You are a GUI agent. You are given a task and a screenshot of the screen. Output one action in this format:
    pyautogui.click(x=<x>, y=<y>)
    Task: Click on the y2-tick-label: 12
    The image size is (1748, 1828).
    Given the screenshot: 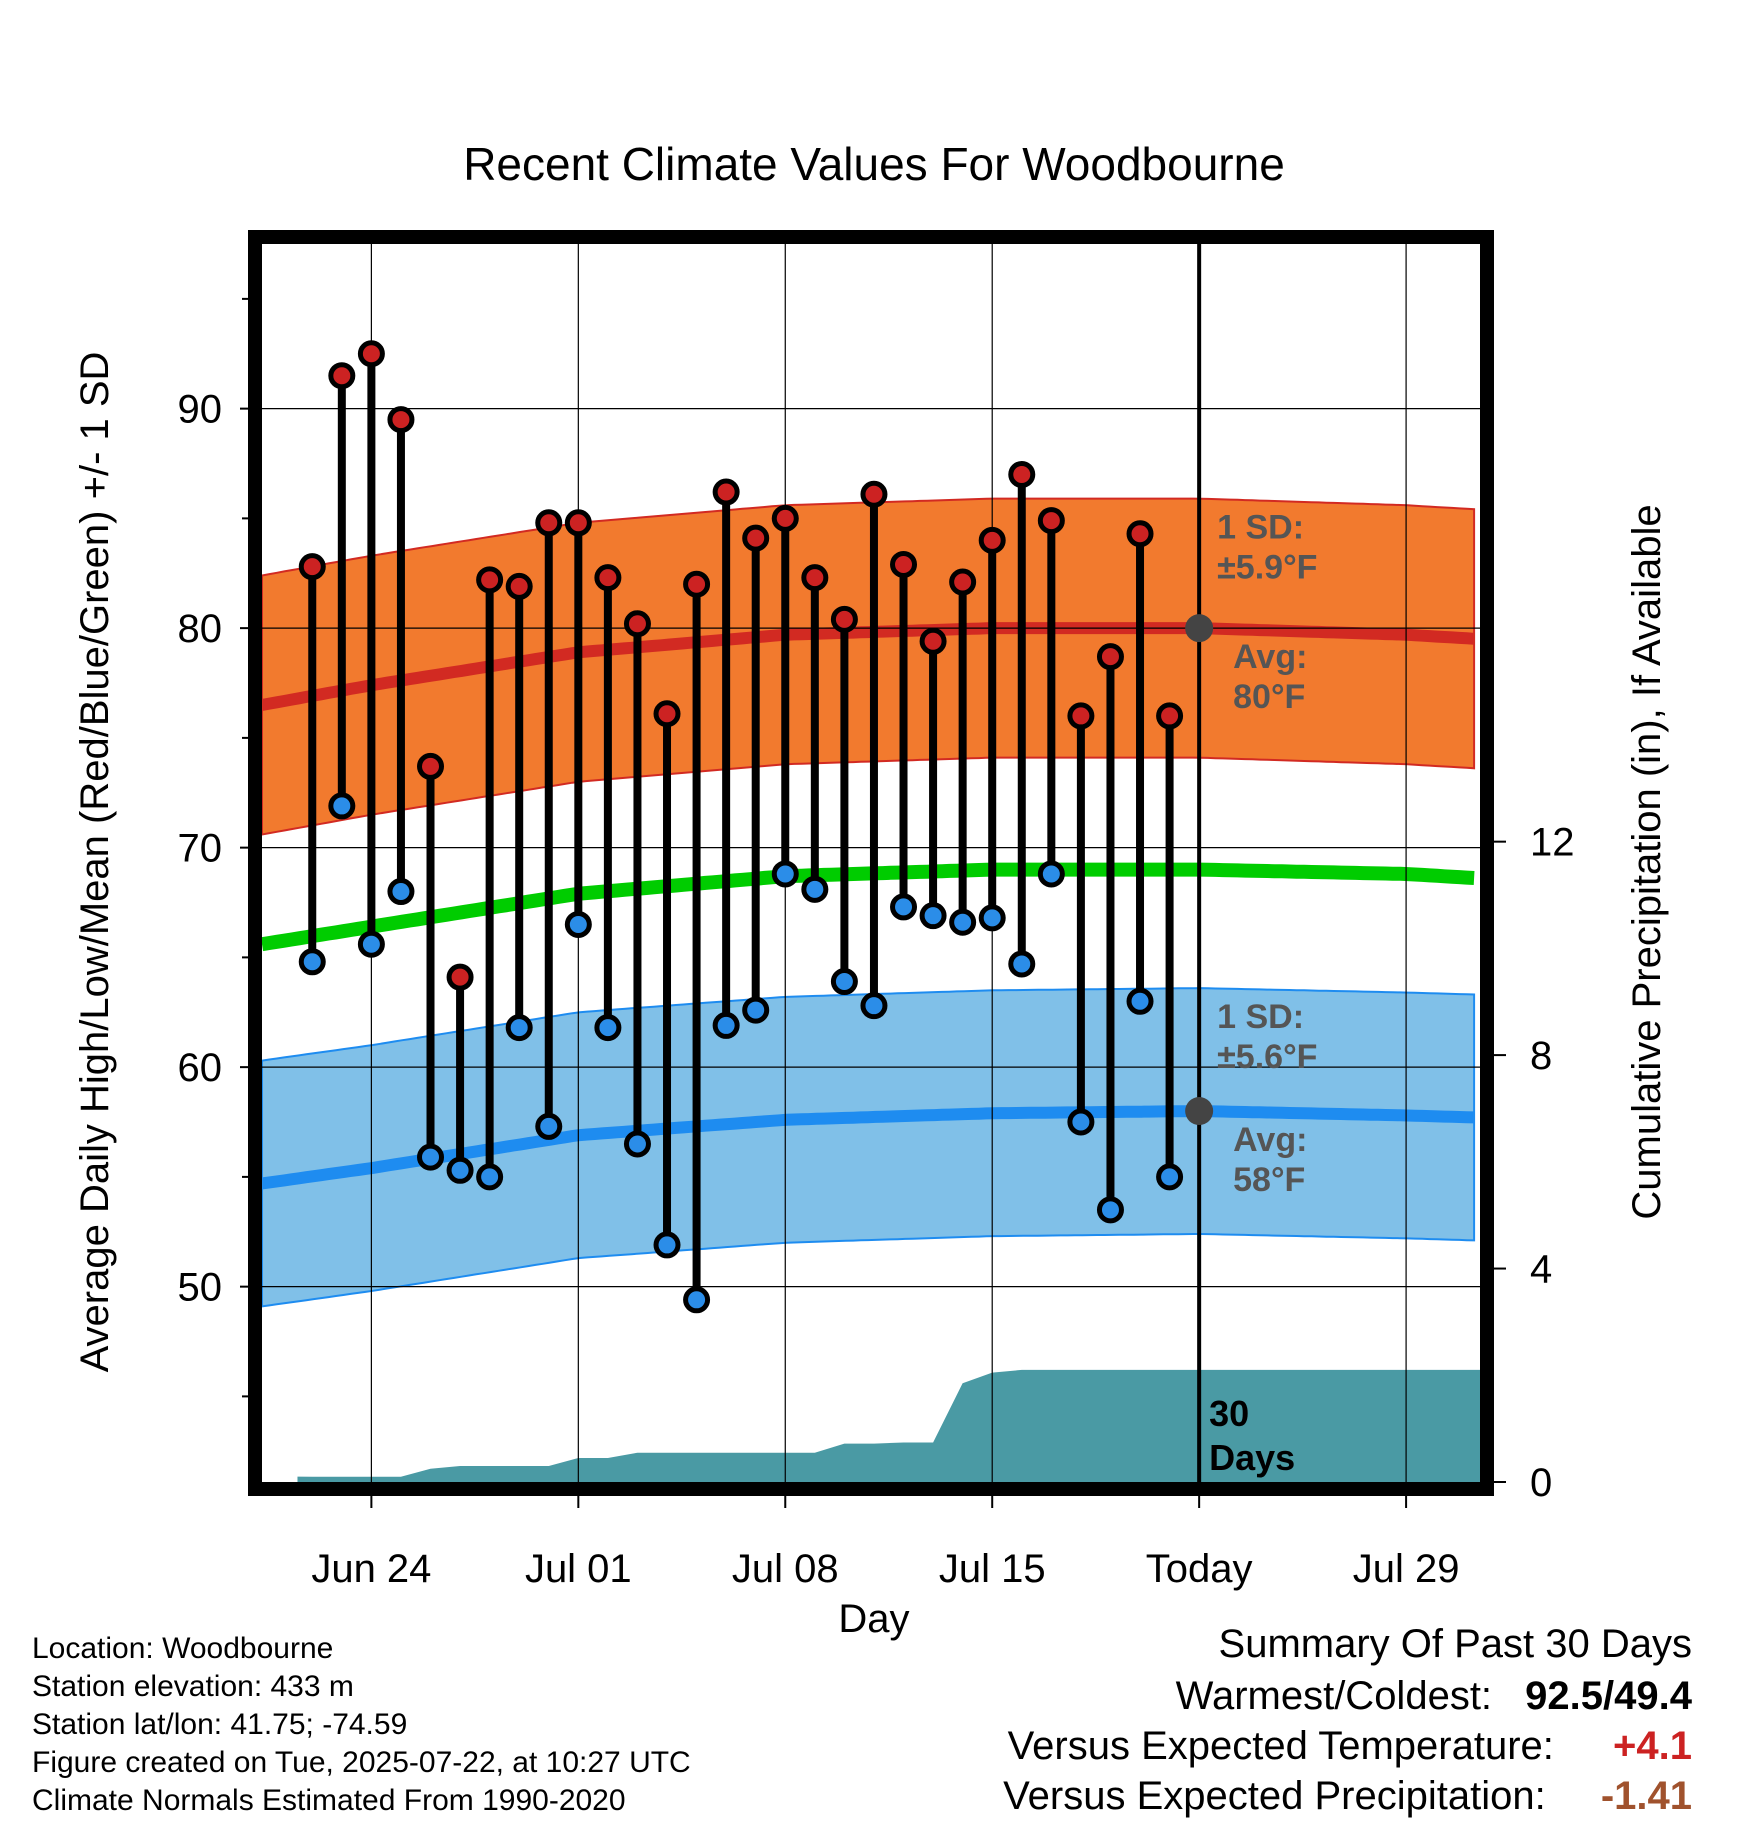 What is the action you would take?
    pyautogui.click(x=1552, y=843)
    